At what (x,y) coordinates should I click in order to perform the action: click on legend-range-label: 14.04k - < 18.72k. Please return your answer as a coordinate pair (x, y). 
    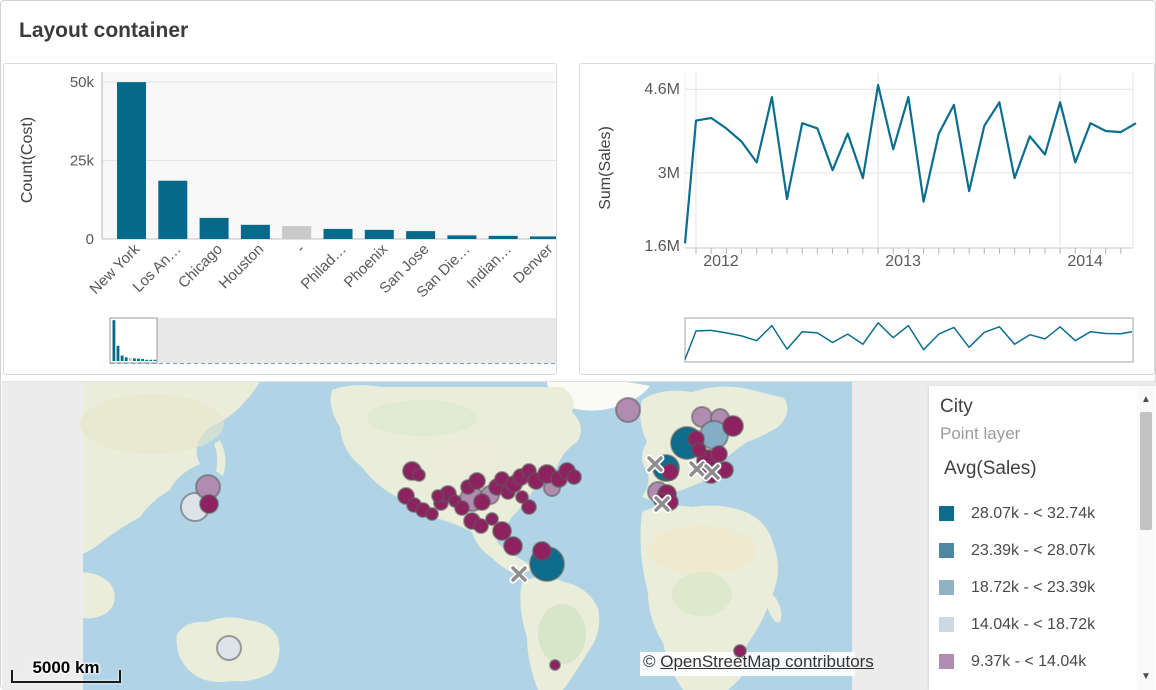
    Looking at the image, I should click on (1033, 624).